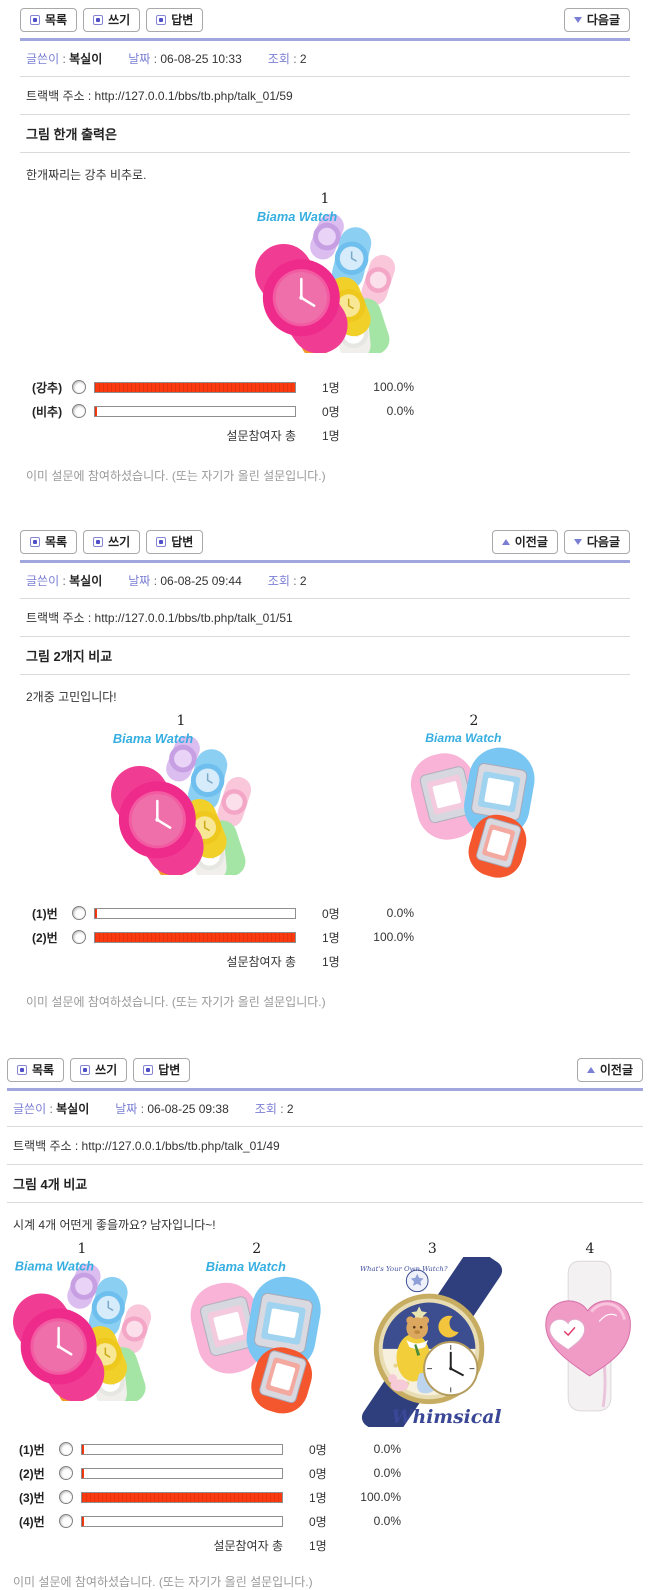 The height and width of the screenshot is (1590, 650). I want to click on chevron-down-icon, so click(577, 542).